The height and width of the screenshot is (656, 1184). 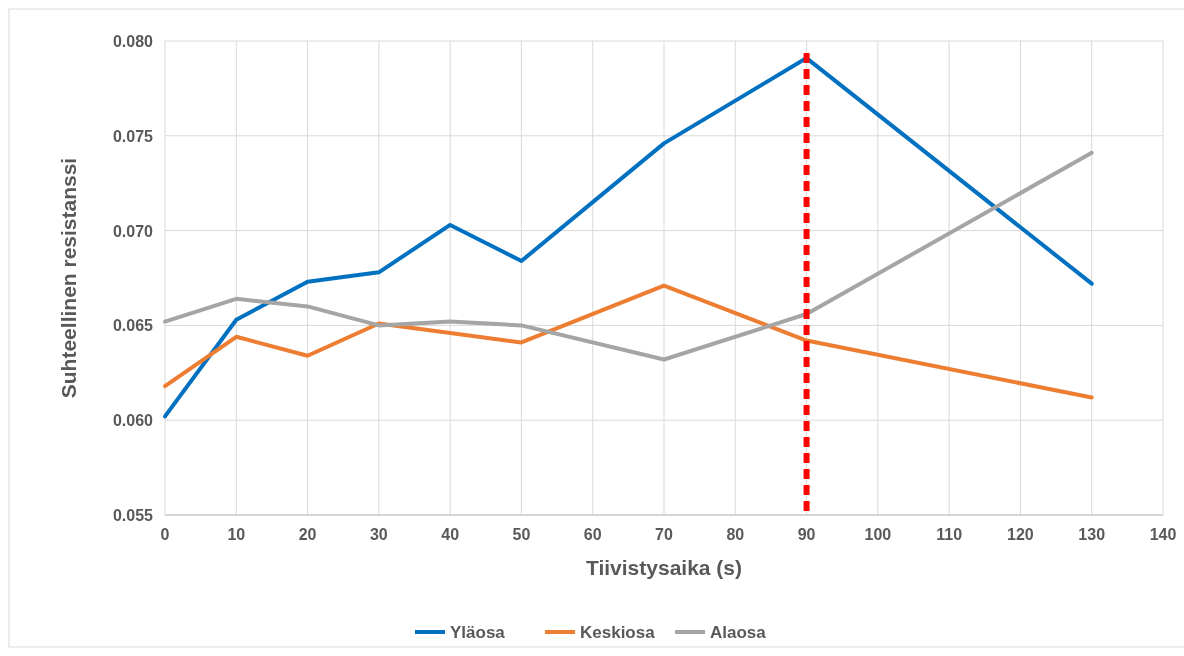 I want to click on x-tick-label: 60, so click(x=592, y=534).